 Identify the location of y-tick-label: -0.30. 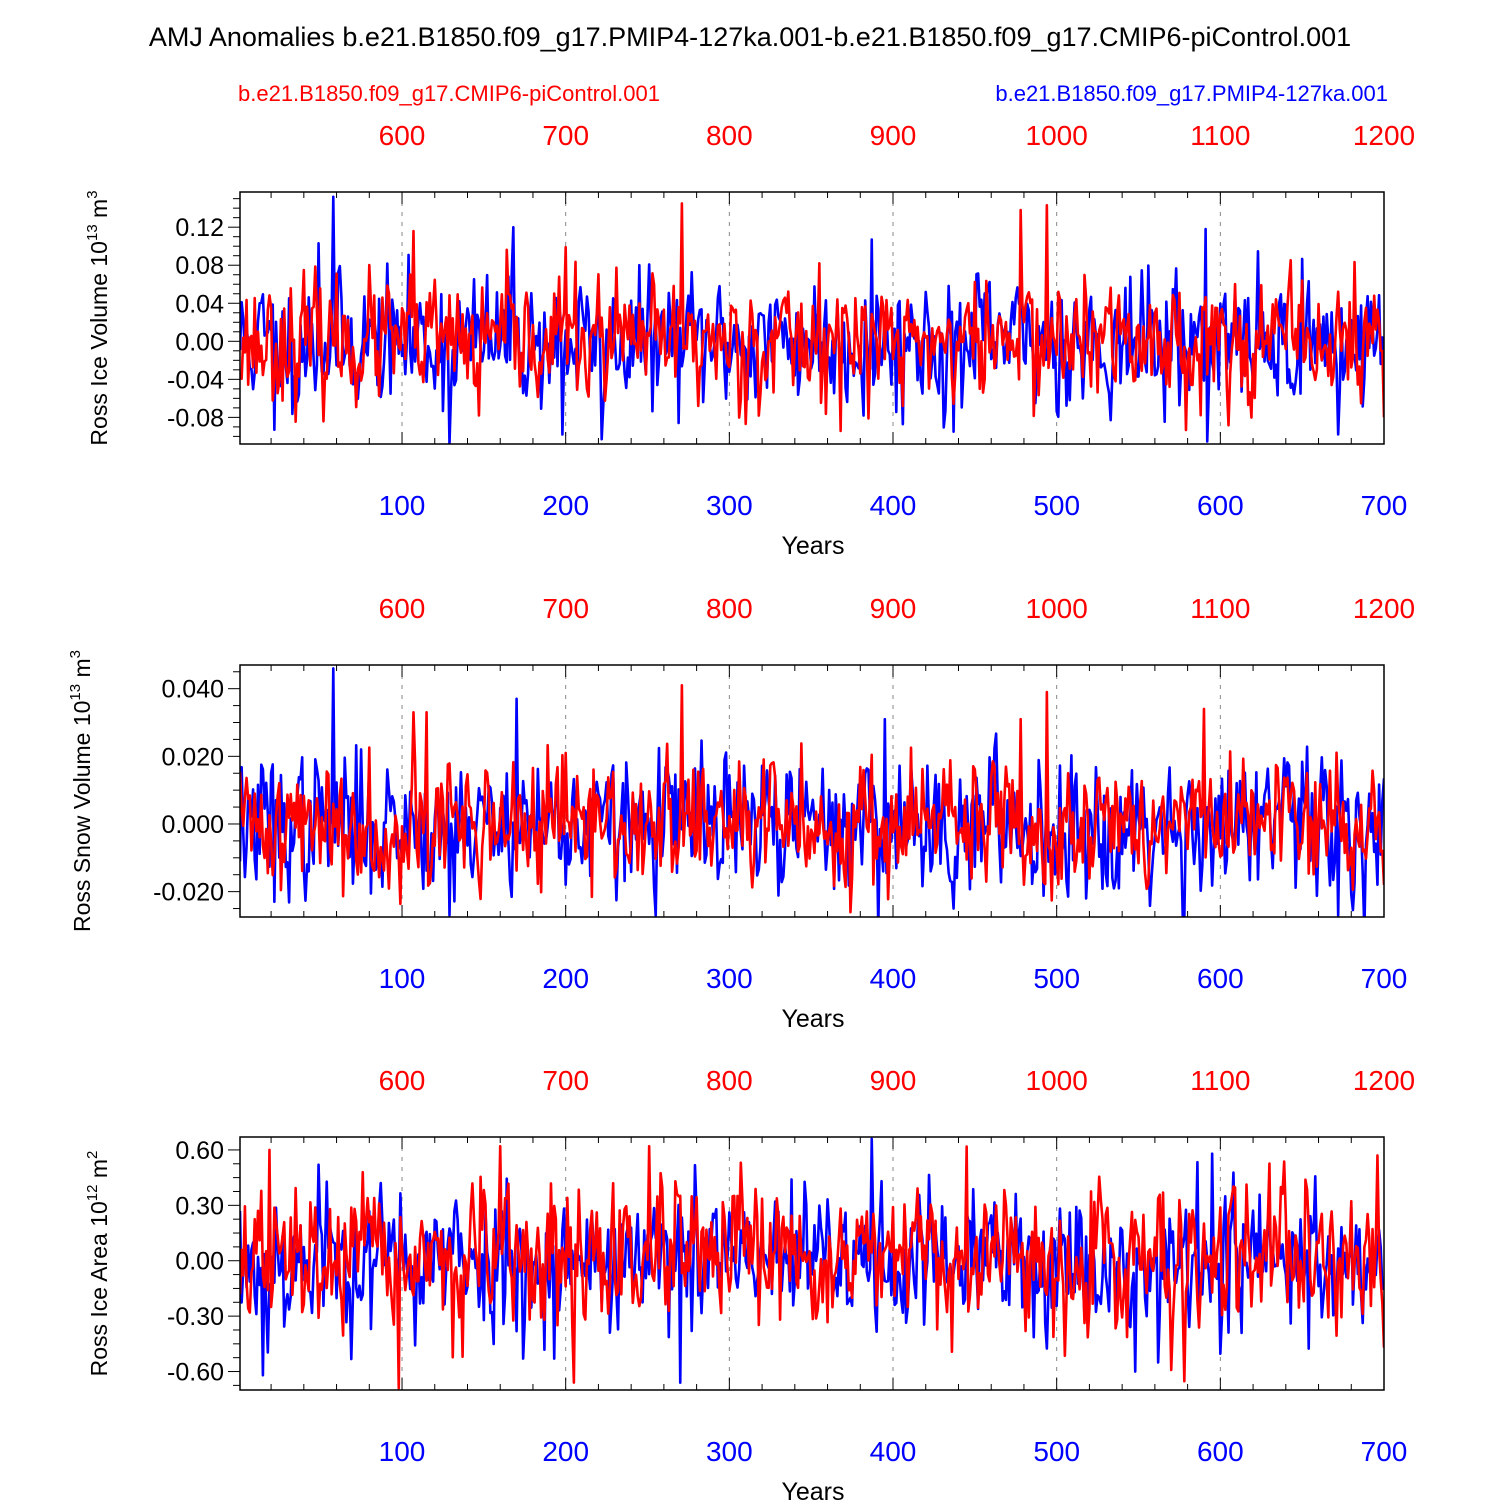
(195, 1317).